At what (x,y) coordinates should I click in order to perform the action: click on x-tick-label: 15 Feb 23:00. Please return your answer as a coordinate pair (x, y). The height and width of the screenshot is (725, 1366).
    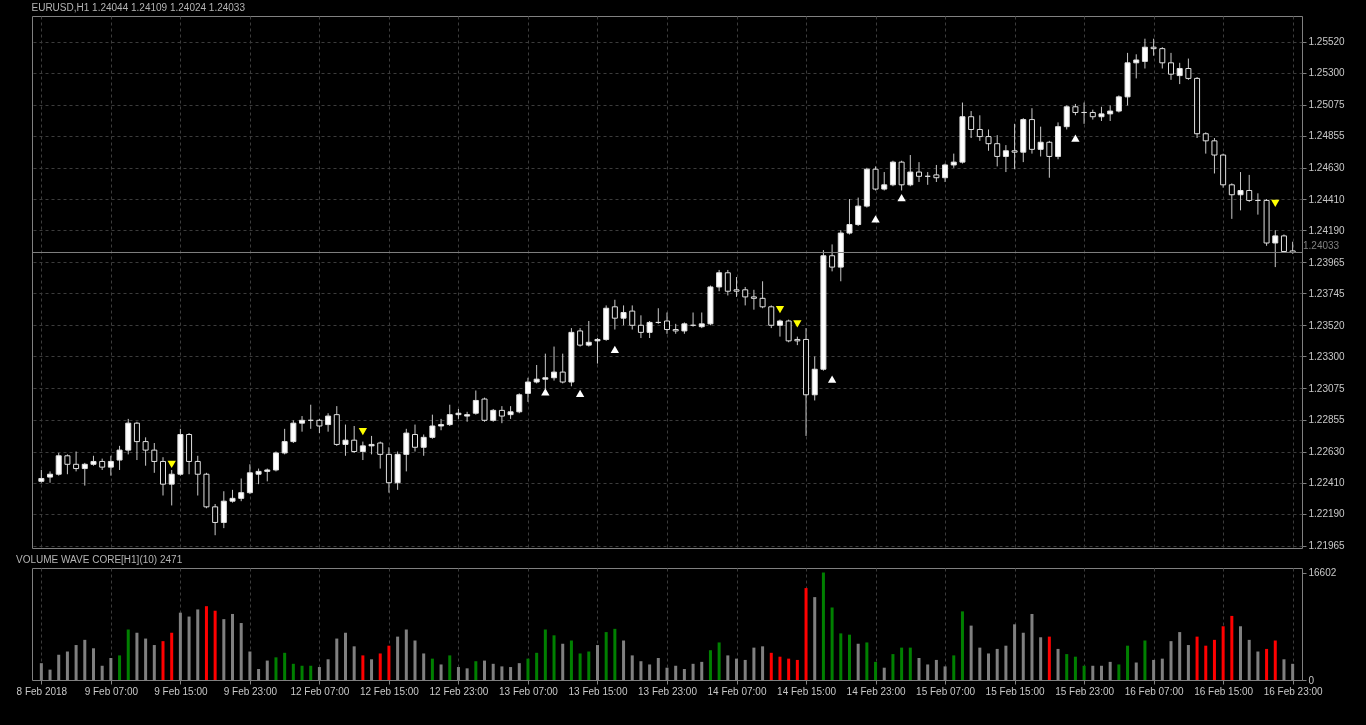
    Looking at the image, I should click on (1085, 691).